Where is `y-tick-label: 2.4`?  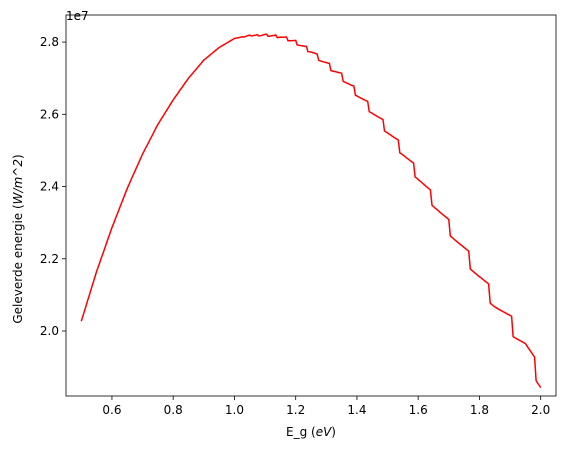
y-tick-label: 2.4 is located at coordinates (49, 187).